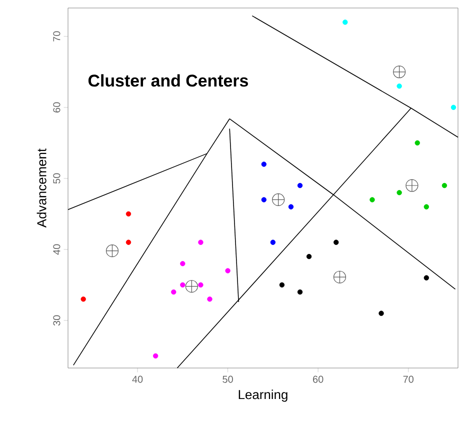 Image resolution: width=460 pixels, height=426 pixels. I want to click on x-tick-label: 40, so click(137, 379).